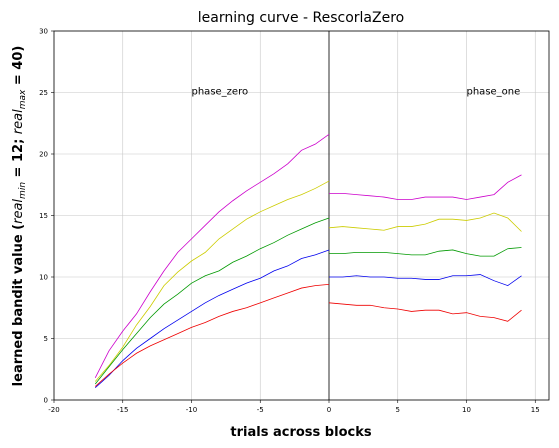 Image resolution: width=559 pixels, height=448 pixels. I want to click on x-axis-label: trials across blocks, so click(300, 432).